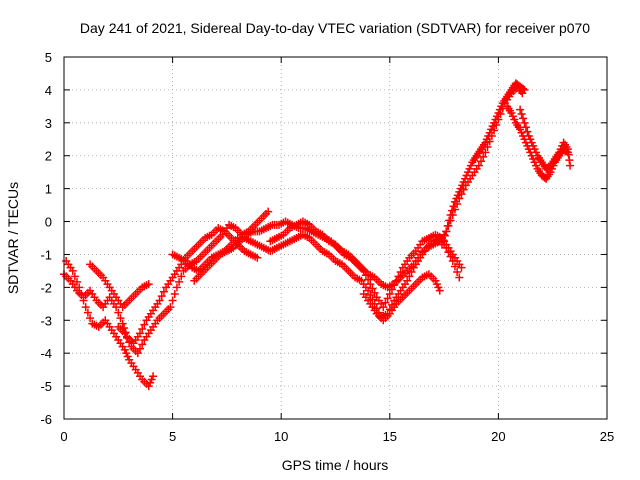  What do you see at coordinates (13, 238) in the screenshot?
I see `y-axis-label: SDTVAR / TECUs` at bounding box center [13, 238].